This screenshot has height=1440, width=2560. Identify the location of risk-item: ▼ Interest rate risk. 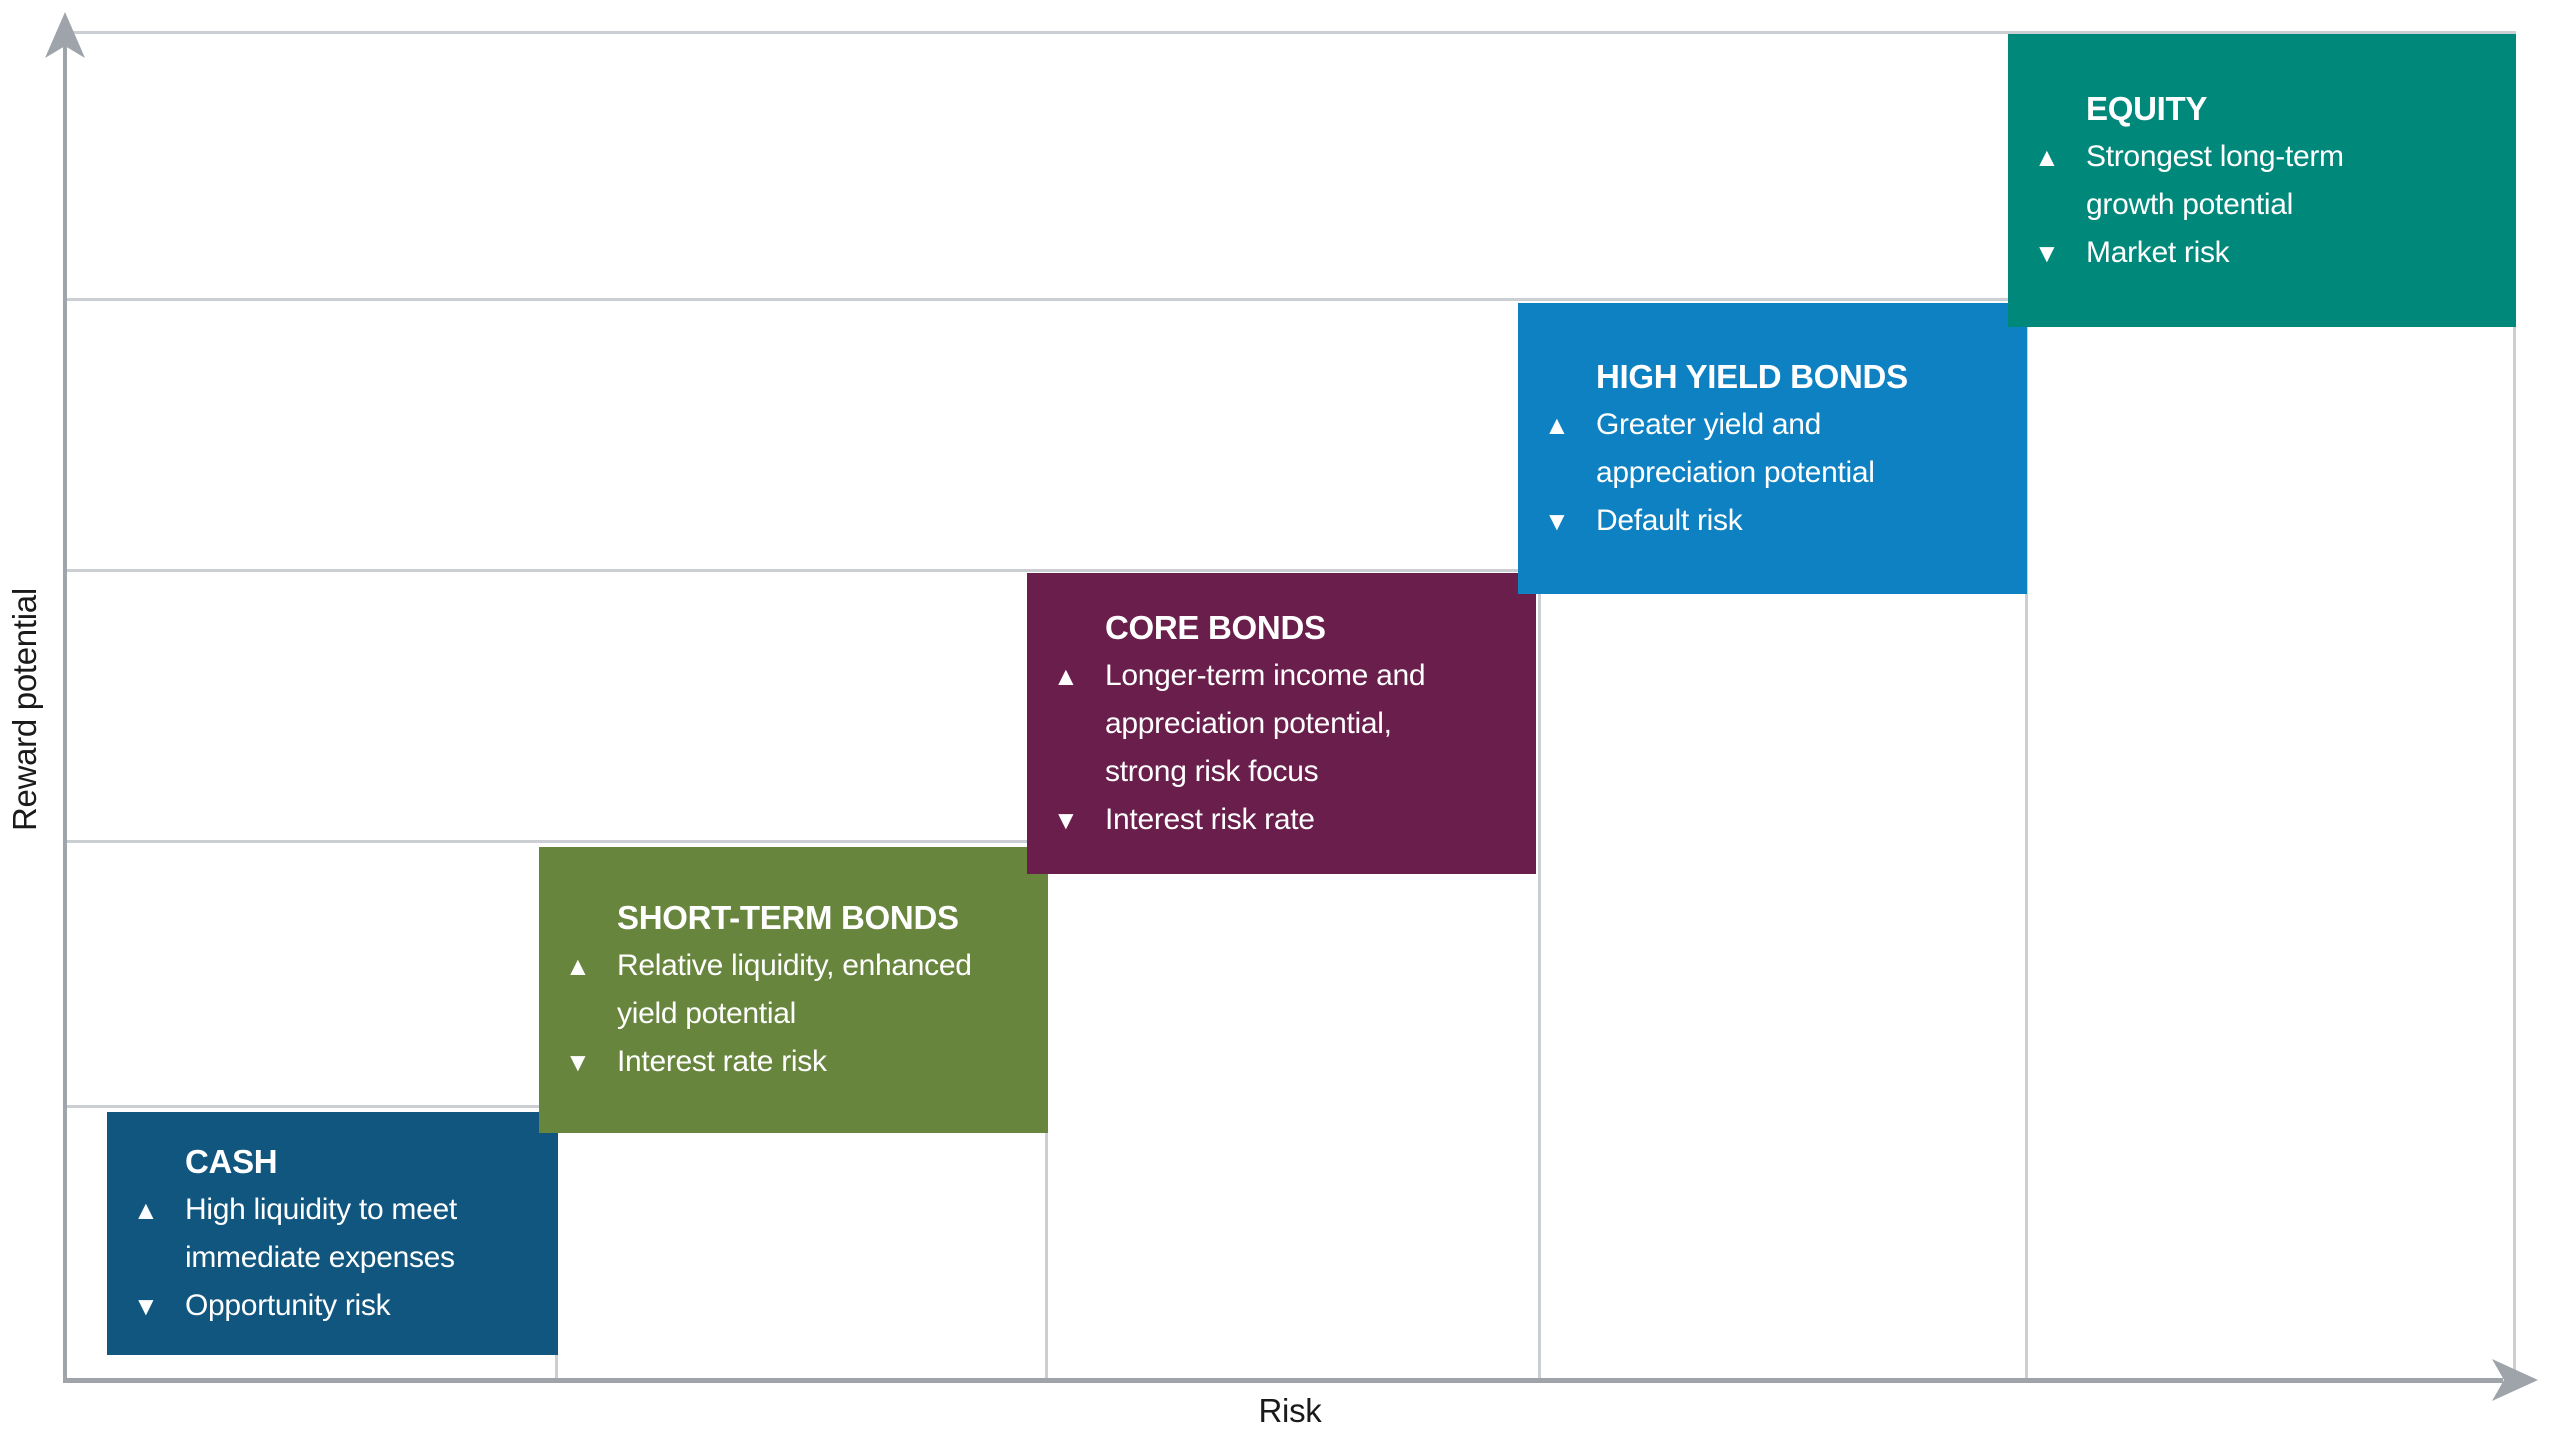
(797, 1062).